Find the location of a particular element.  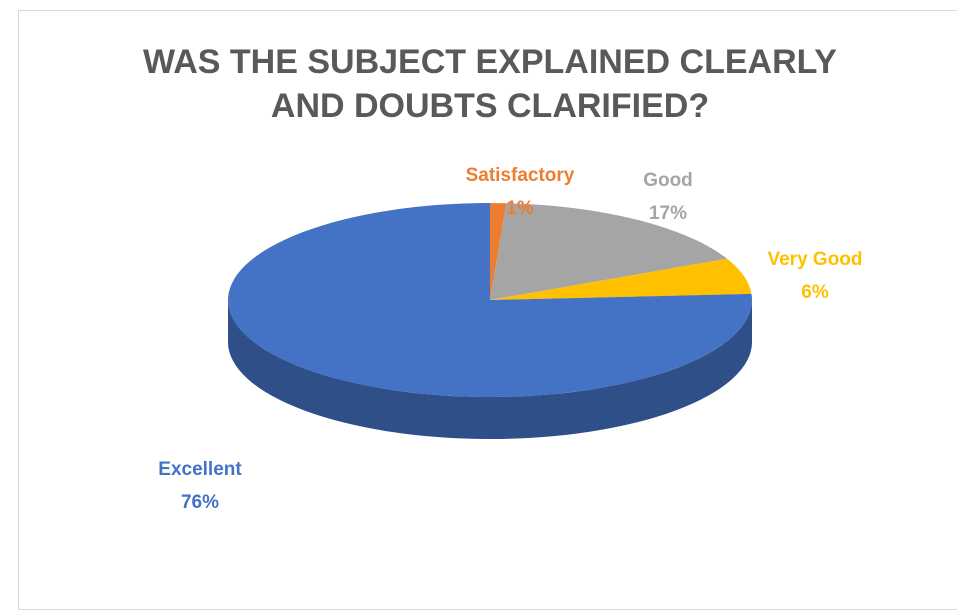

slice-side is located at coordinates (490, 369).